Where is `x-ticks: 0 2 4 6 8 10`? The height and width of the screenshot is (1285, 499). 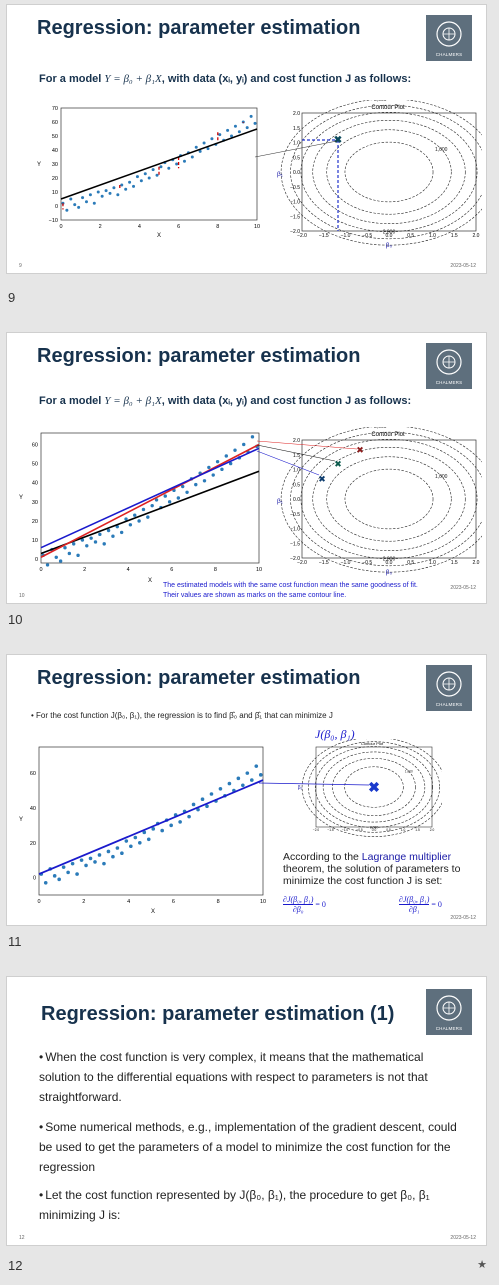
x-ticks: 0 2 4 6 8 10 is located at coordinates (159, 227).